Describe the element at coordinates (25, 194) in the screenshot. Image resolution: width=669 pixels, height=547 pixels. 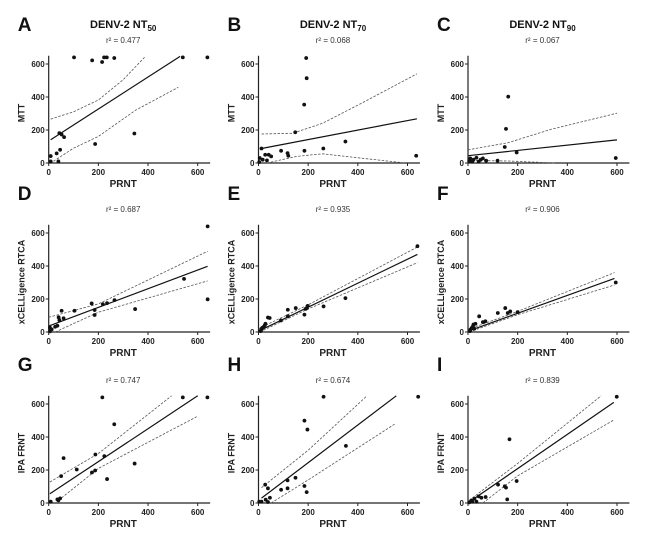
I see `panel-letter: D` at that location.